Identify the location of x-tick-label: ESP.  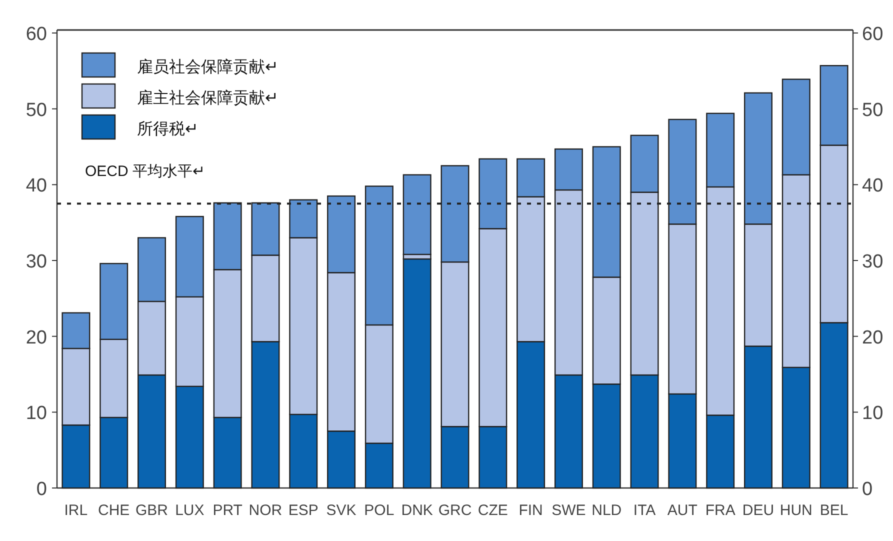
(303, 510).